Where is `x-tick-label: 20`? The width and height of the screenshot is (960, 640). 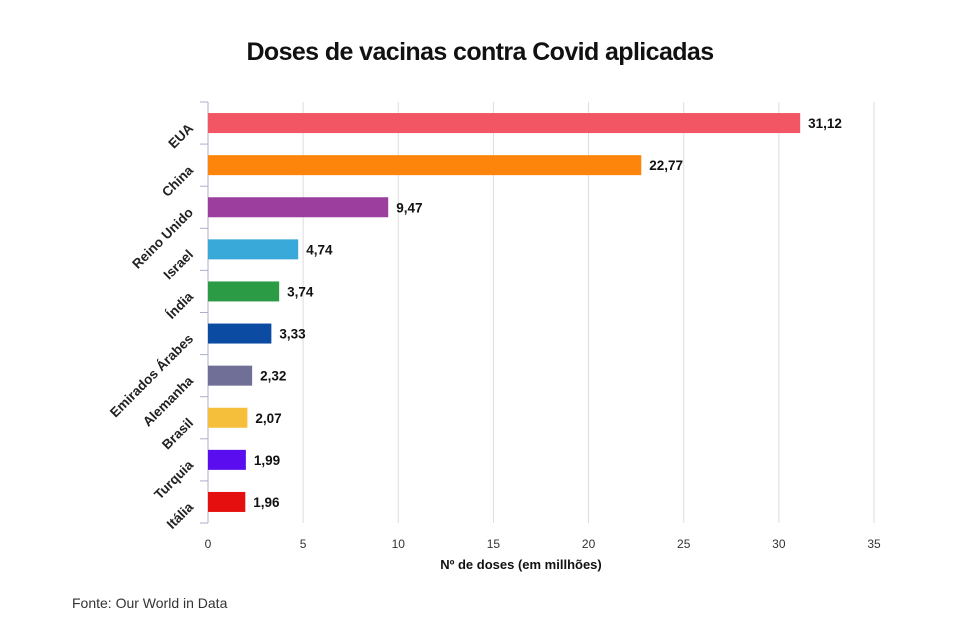 x-tick-label: 20 is located at coordinates (589, 544).